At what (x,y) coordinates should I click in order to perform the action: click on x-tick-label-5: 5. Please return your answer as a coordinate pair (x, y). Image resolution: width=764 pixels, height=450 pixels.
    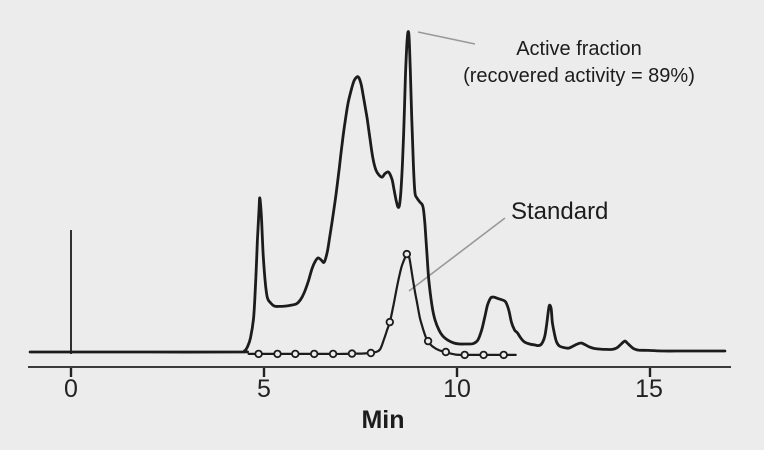
    Looking at the image, I should click on (264, 389).